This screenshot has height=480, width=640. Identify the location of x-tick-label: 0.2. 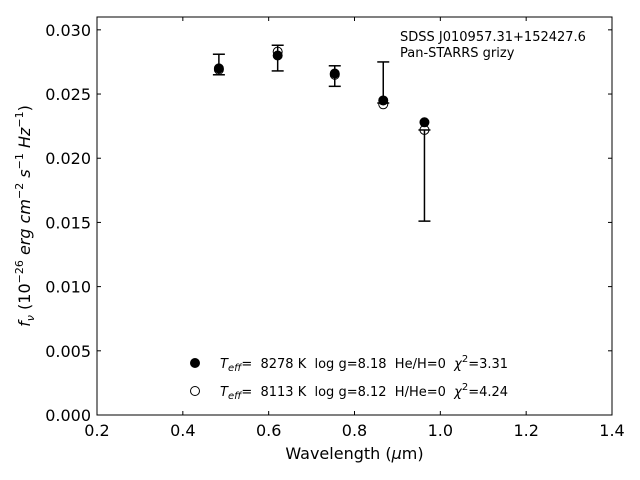
(96, 430).